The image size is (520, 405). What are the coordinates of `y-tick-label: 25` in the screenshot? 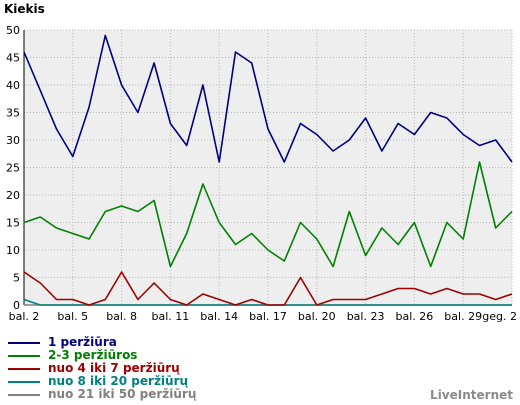 It's located at (13, 168).